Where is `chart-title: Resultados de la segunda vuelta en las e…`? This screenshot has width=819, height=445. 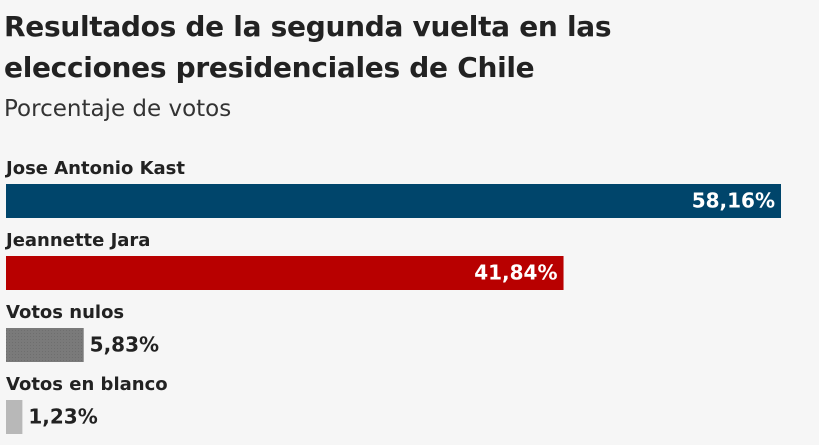 chart-title: Resultados de la segunda vuelta en las e… is located at coordinates (308, 47).